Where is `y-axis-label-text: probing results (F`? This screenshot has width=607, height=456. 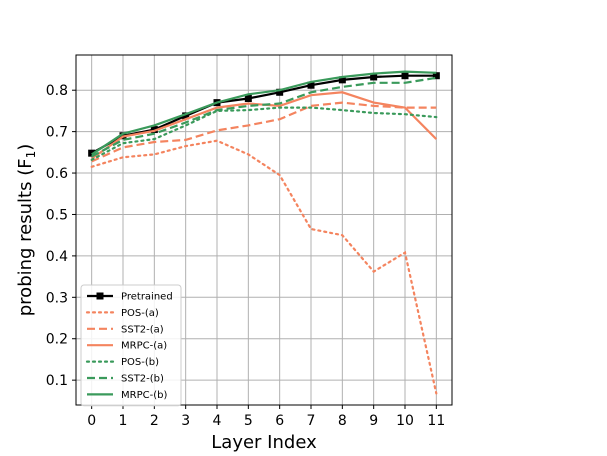 y-axis-label-text: probing results (F is located at coordinates (25, 237).